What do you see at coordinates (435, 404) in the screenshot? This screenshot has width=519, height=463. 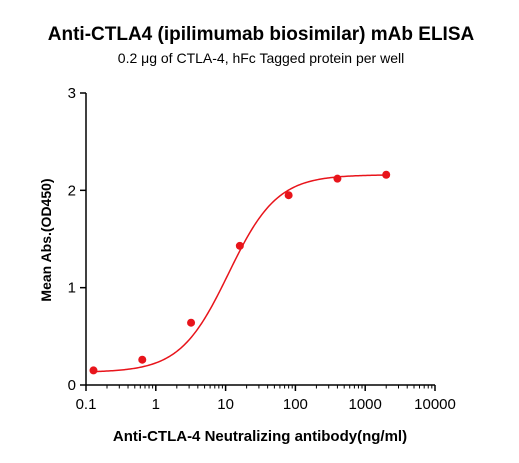 I see `x-tick-label: 10000` at bounding box center [435, 404].